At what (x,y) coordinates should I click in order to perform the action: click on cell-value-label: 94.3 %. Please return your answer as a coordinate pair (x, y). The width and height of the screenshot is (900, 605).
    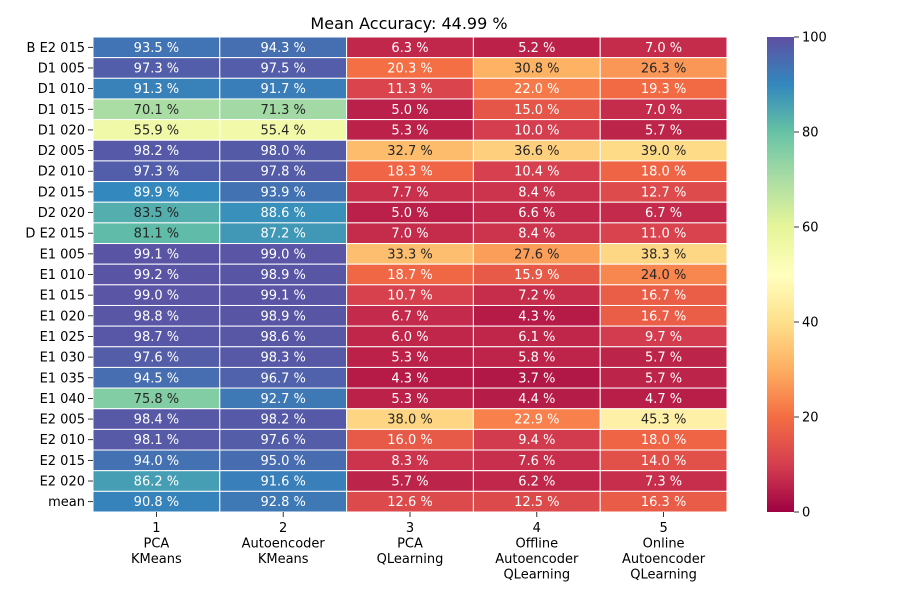
    Looking at the image, I should click on (282, 48).